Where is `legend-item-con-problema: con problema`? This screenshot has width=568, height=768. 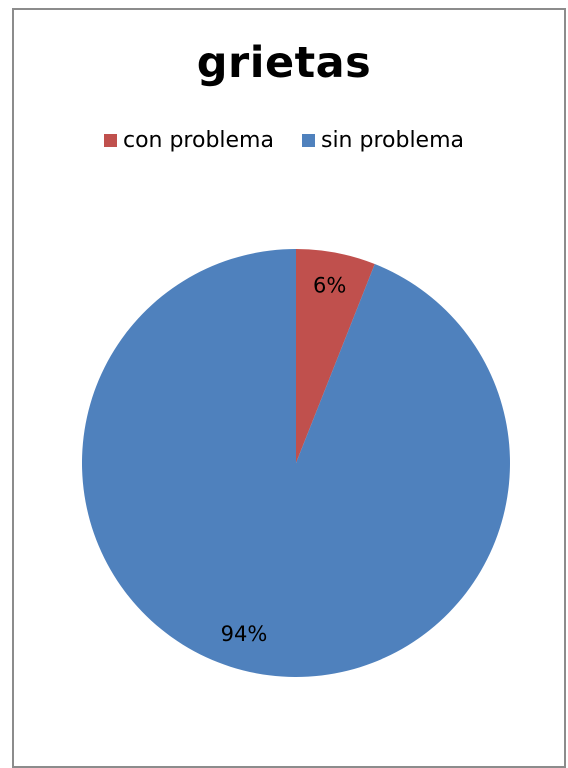
legend-item-con-problema: con problema is located at coordinates (188, 140).